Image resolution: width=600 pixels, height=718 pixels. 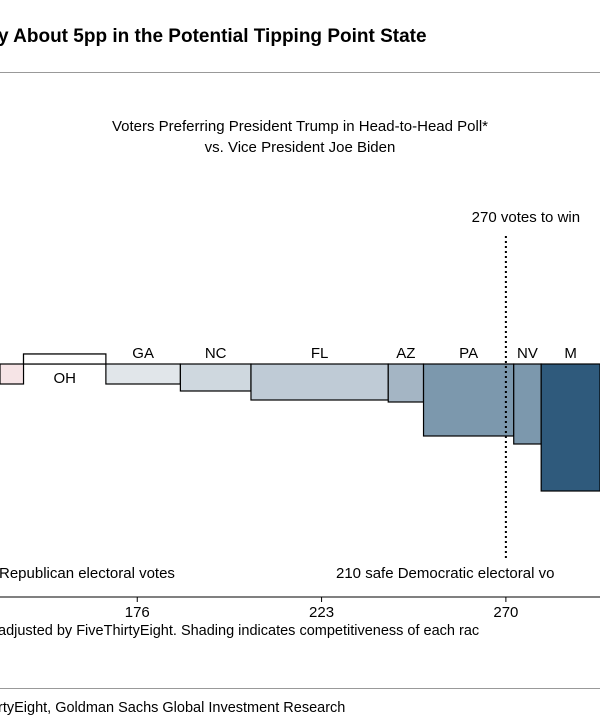 I want to click on bar-oh, so click(x=64, y=359).